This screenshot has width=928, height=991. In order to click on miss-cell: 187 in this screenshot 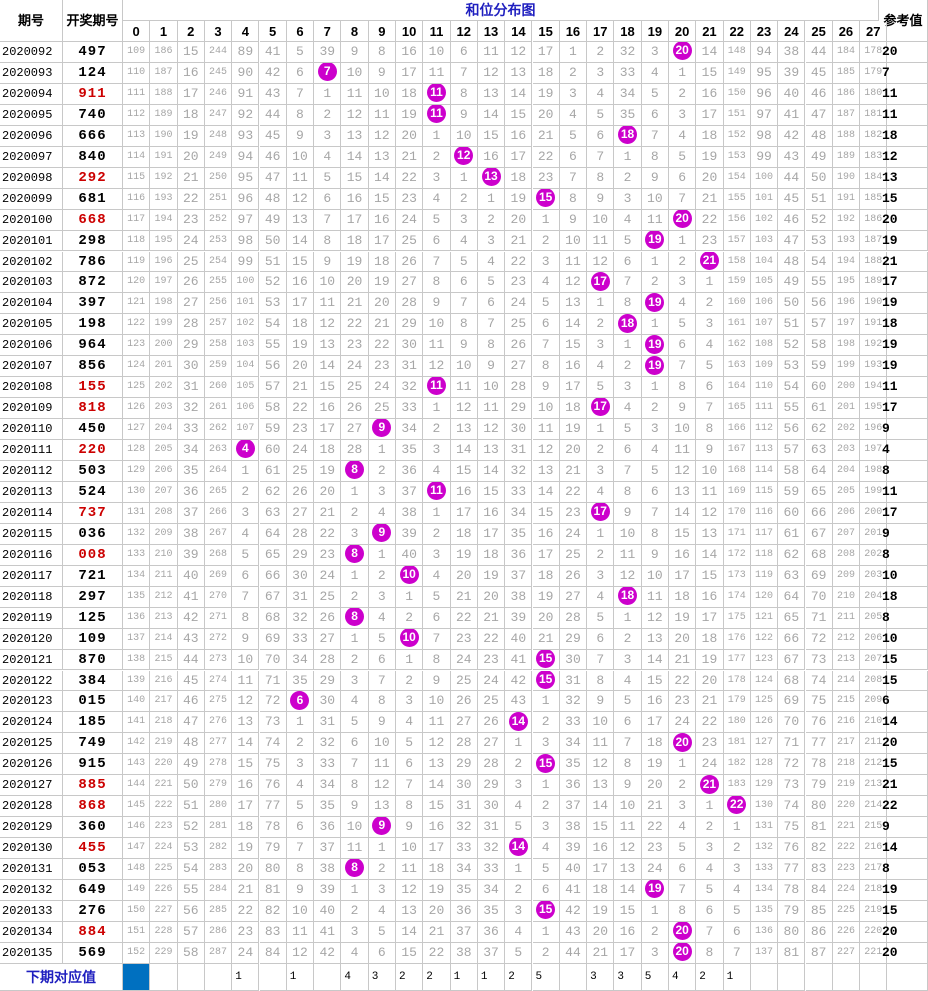, I will do `click(164, 73)`.